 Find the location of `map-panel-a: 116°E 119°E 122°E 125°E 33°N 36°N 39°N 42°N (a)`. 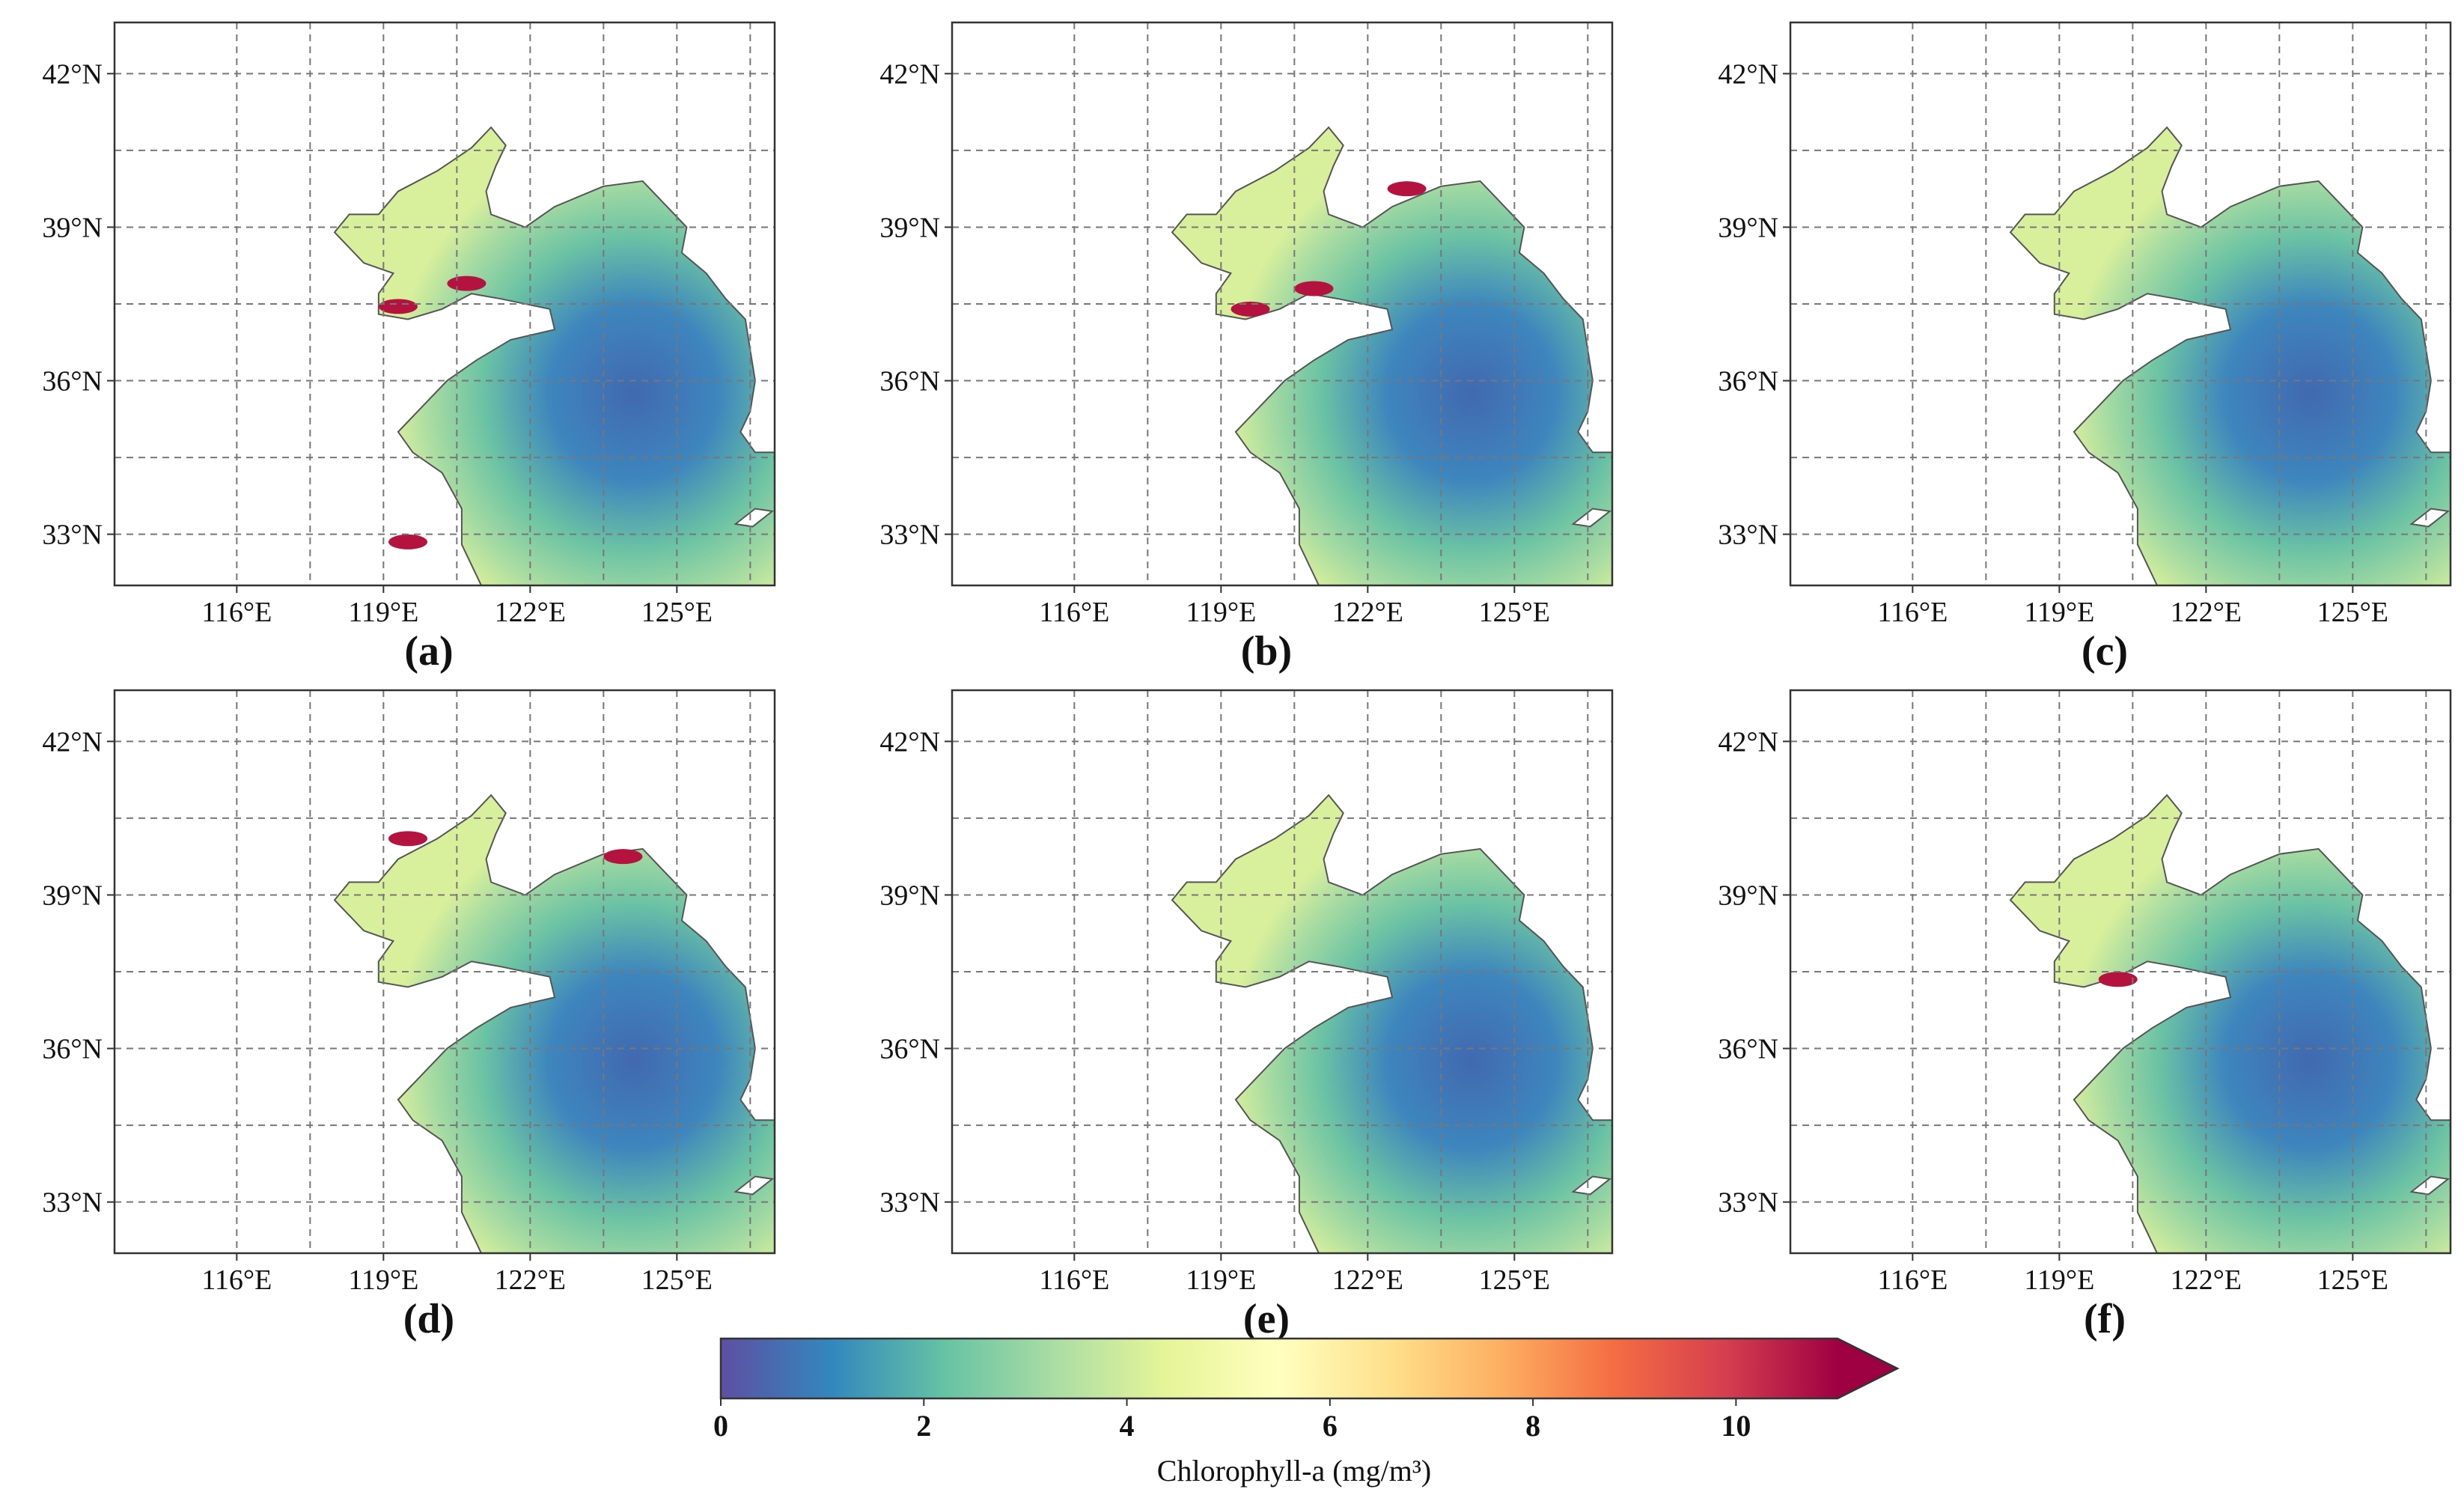

map-panel-a: 116°E 119°E 122°E 125°E 33°N 36°N 39°N 42°N (a) is located at coordinates (409, 348).